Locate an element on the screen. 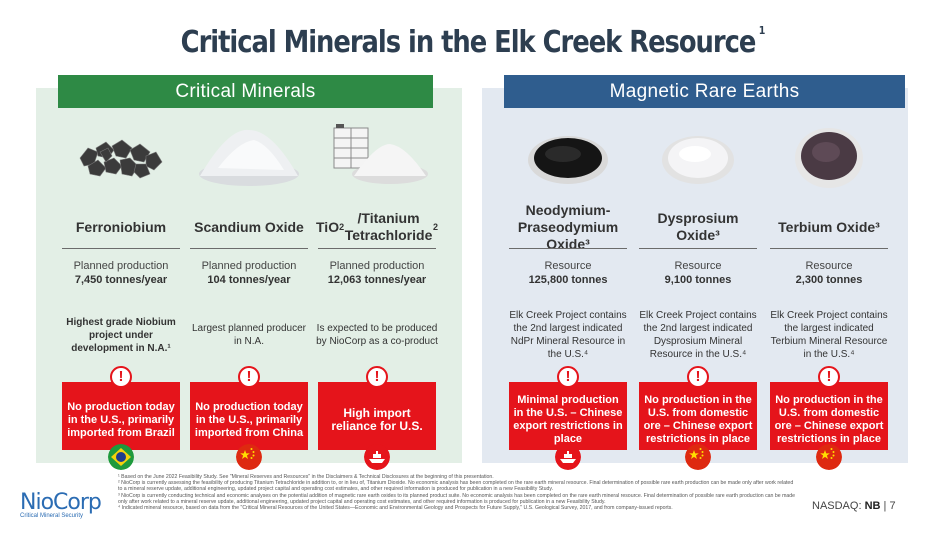 This screenshot has height=534, width=945. dysprosium-oxide-image is located at coordinates (698, 160).